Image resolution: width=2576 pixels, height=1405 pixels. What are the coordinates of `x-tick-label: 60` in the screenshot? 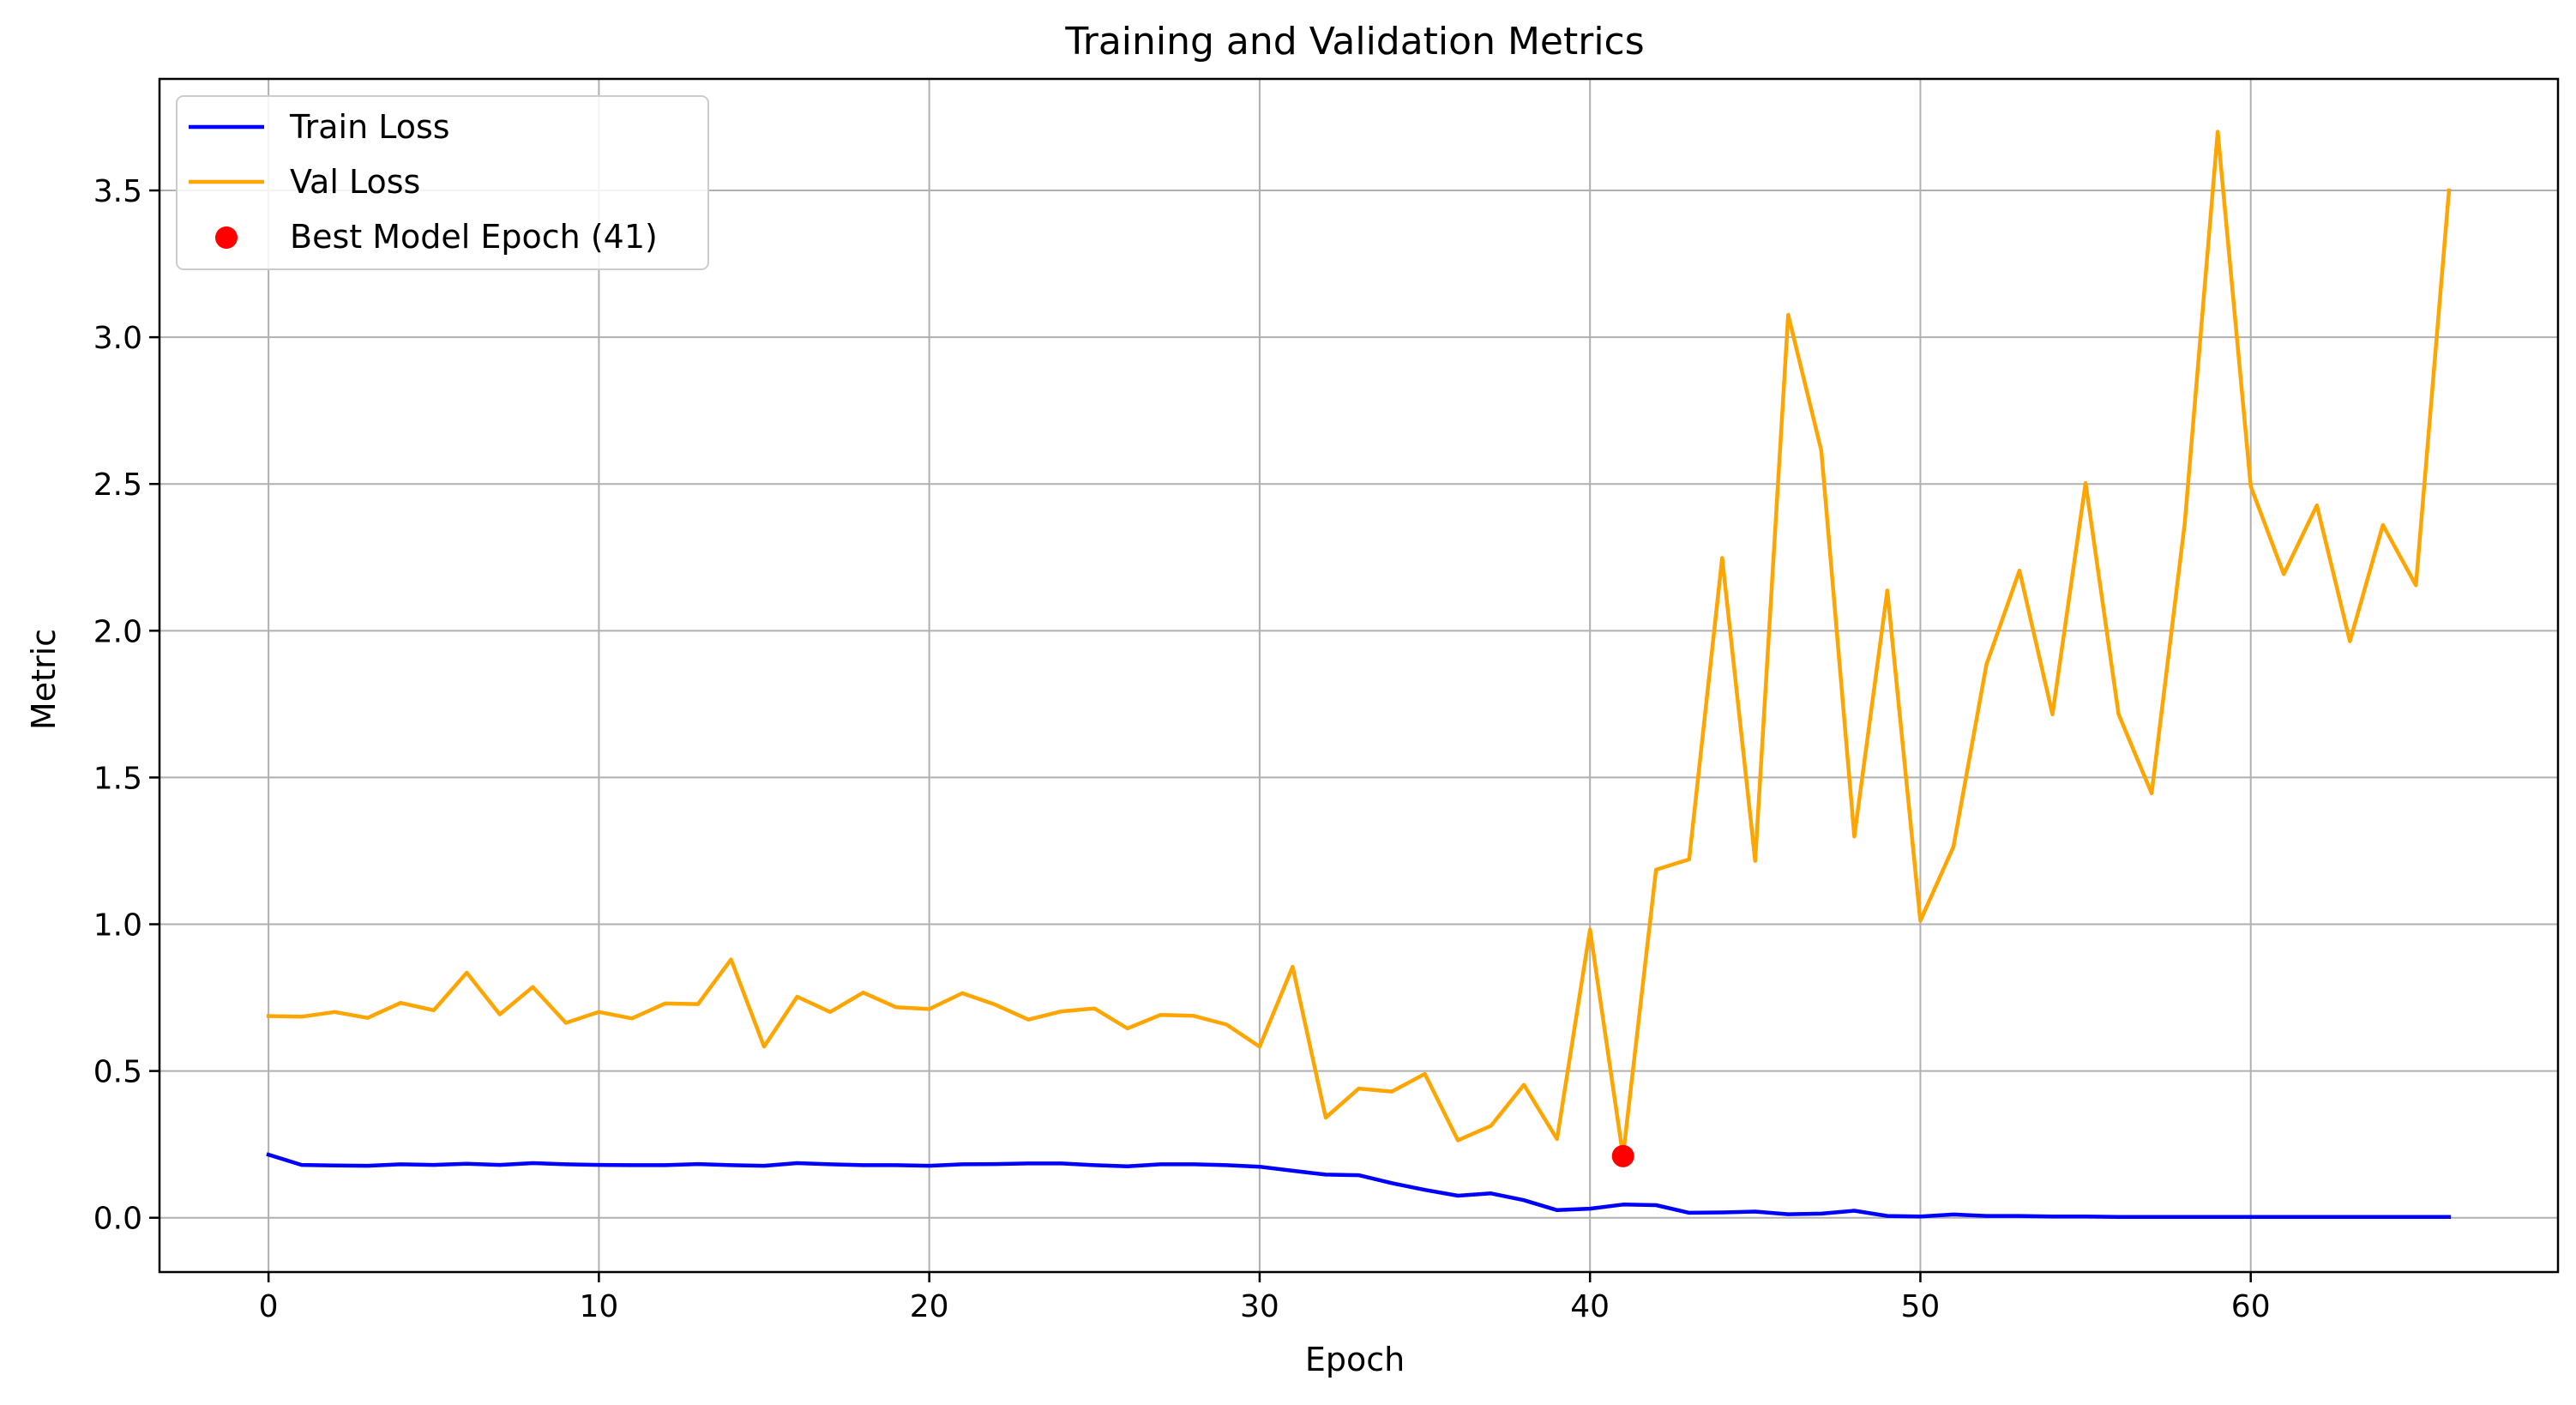 It's located at (2251, 1306).